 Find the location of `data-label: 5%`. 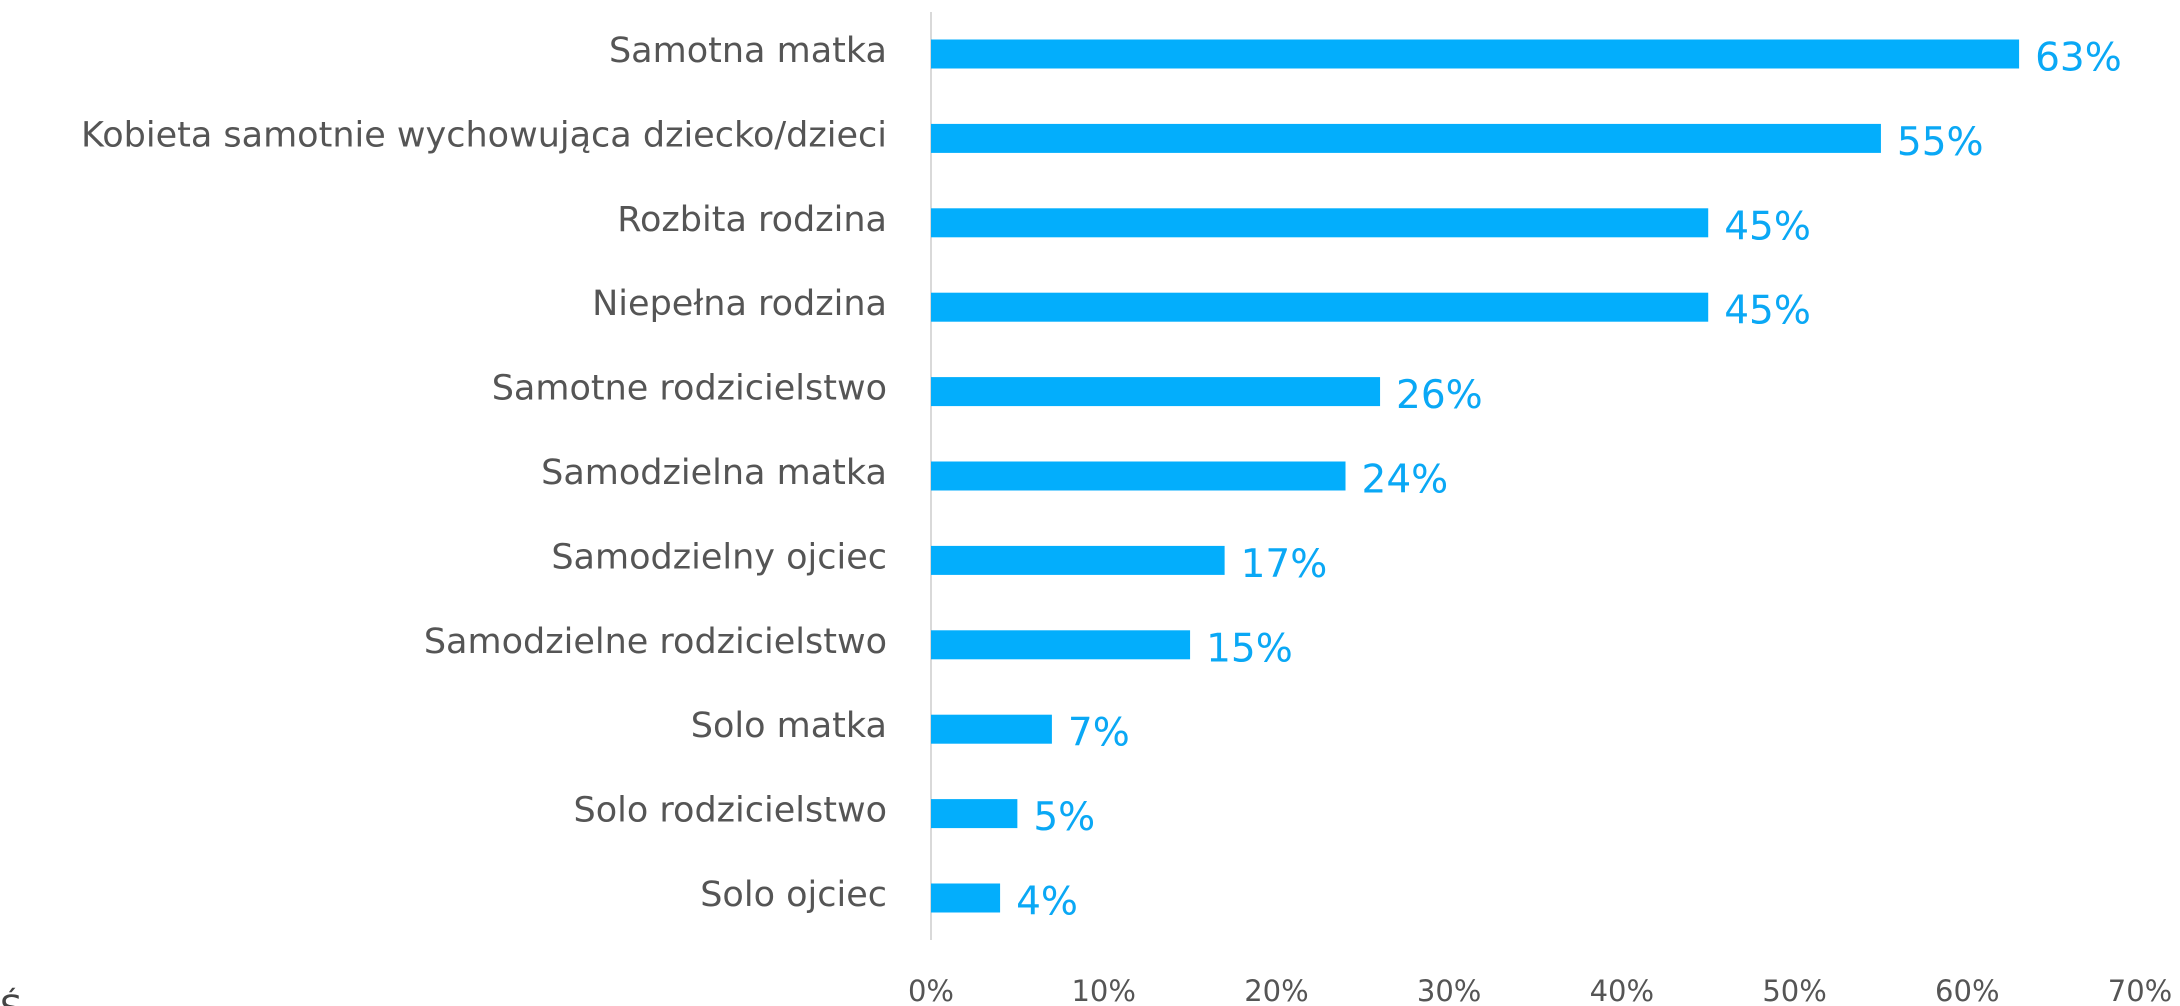

data-label: 5% is located at coordinates (1064, 817).